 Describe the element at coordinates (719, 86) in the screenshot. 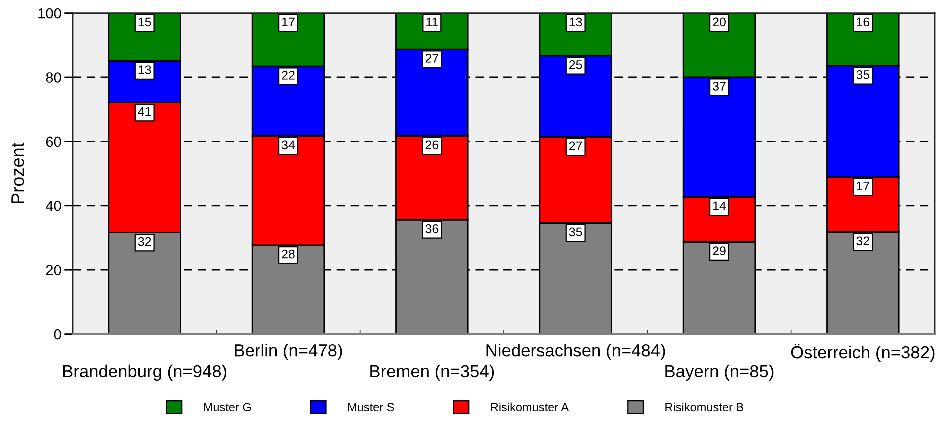

I see `data-label: 37` at that location.